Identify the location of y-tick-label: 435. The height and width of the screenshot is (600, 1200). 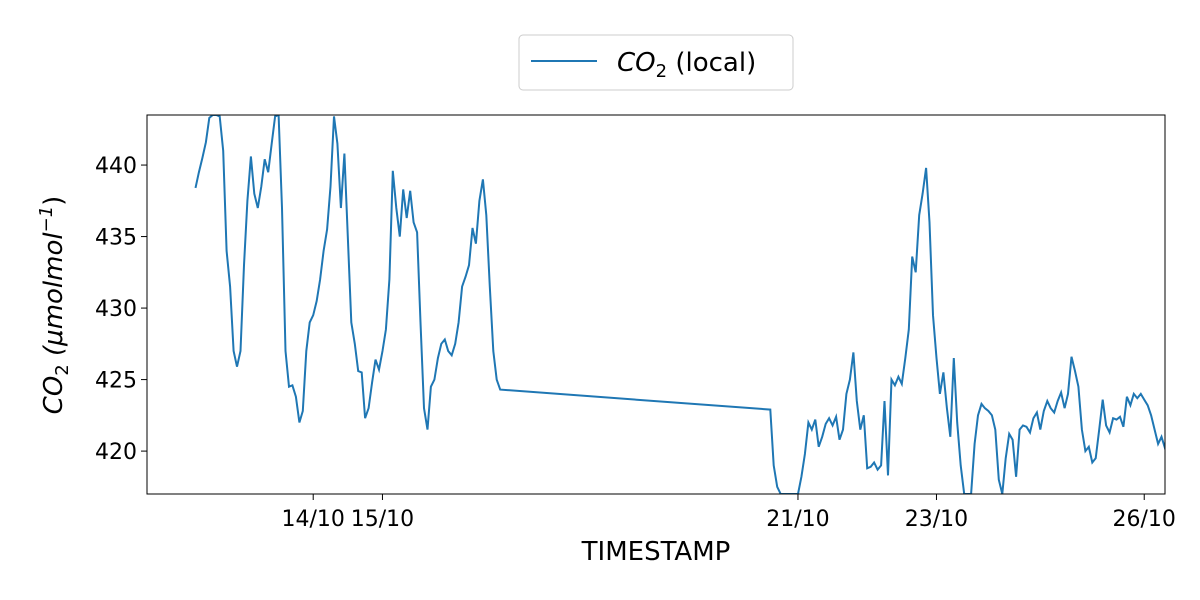
(116, 238).